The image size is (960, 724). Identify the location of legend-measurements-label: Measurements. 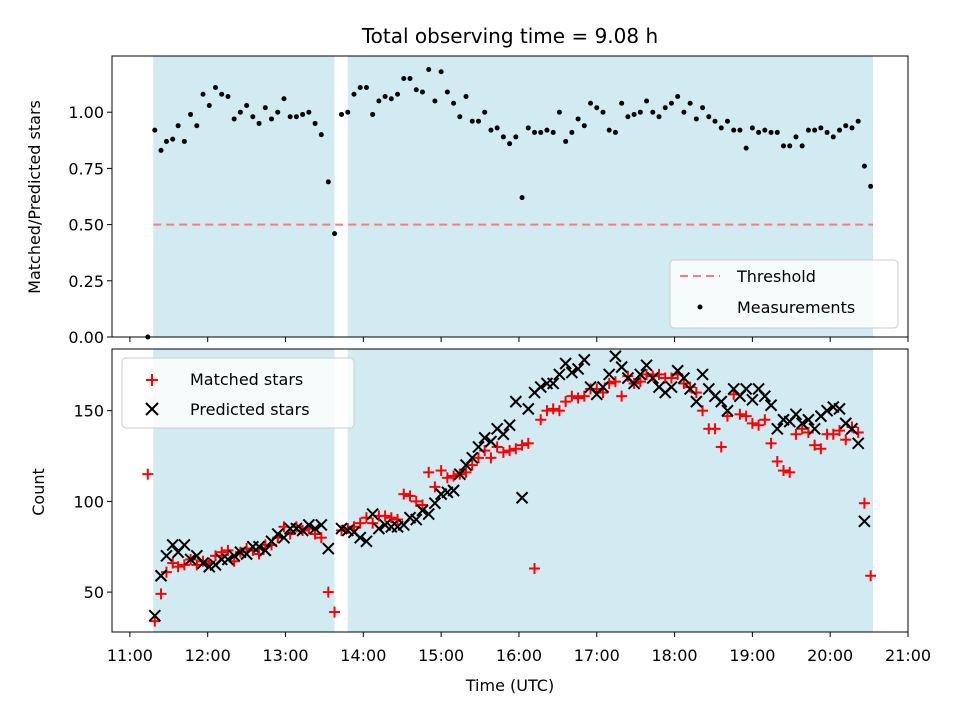
(796, 307).